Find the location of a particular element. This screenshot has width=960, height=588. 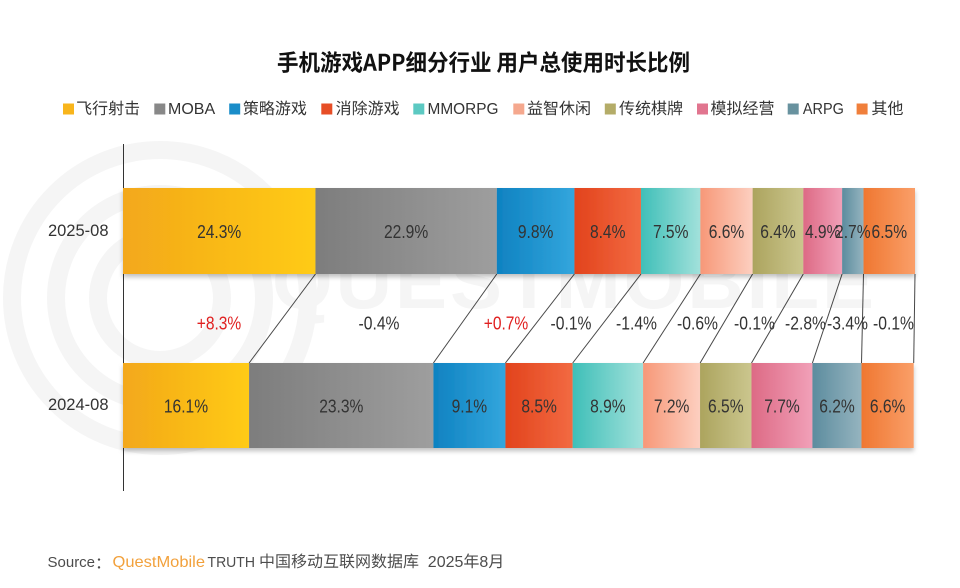

svg-text: -3.4% is located at coordinates (847, 324).